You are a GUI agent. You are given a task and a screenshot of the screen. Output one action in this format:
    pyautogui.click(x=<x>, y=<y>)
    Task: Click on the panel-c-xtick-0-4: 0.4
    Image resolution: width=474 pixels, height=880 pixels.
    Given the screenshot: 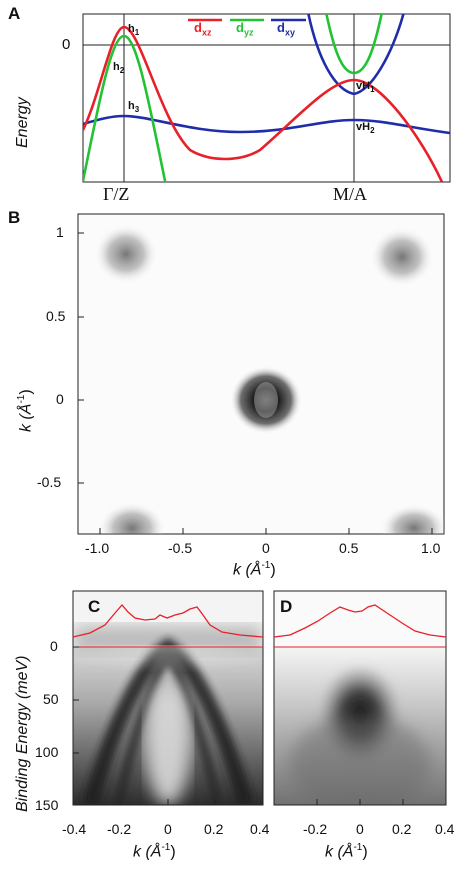 What is the action you would take?
    pyautogui.click(x=260, y=829)
    